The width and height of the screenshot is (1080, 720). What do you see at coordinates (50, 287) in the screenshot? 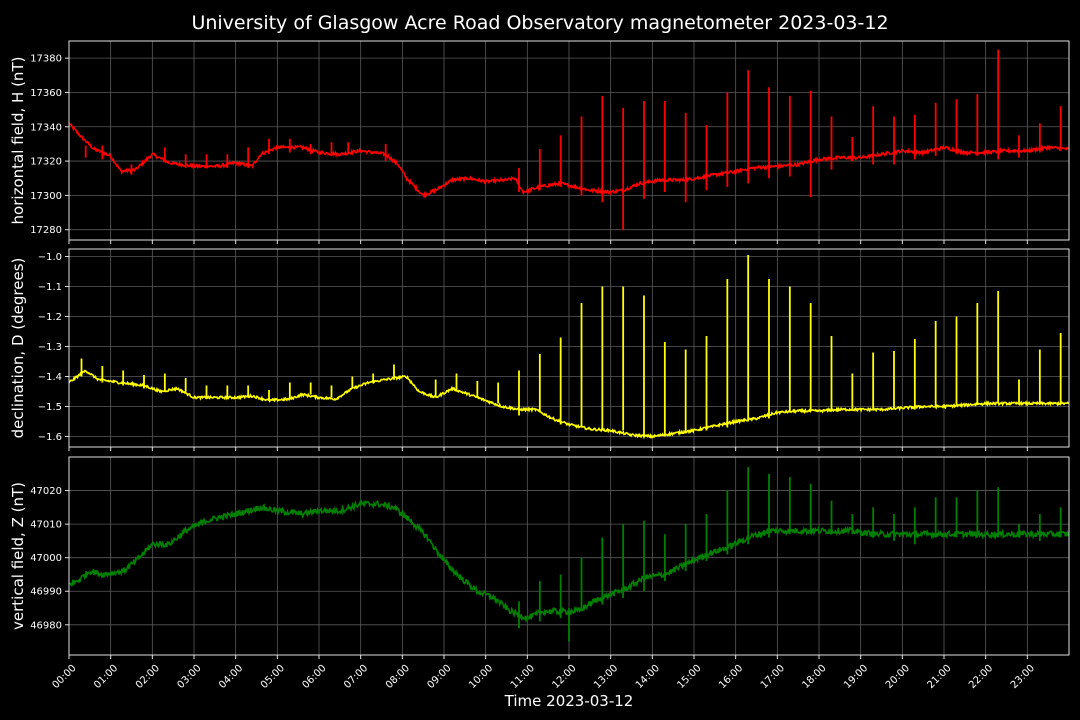
I see `y-tick-label: −1.1` at bounding box center [50, 287].